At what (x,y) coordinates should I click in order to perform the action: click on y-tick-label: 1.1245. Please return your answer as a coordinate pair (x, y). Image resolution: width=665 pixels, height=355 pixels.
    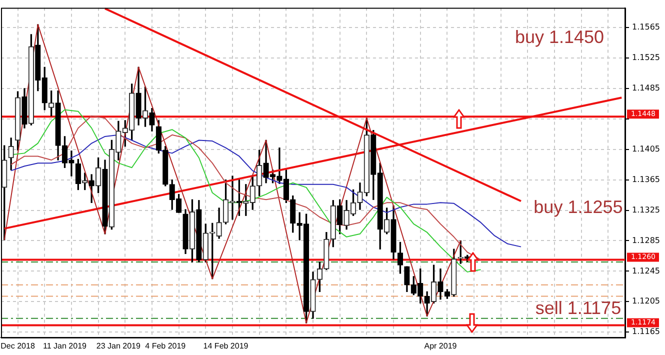
    Looking at the image, I should click on (646, 271).